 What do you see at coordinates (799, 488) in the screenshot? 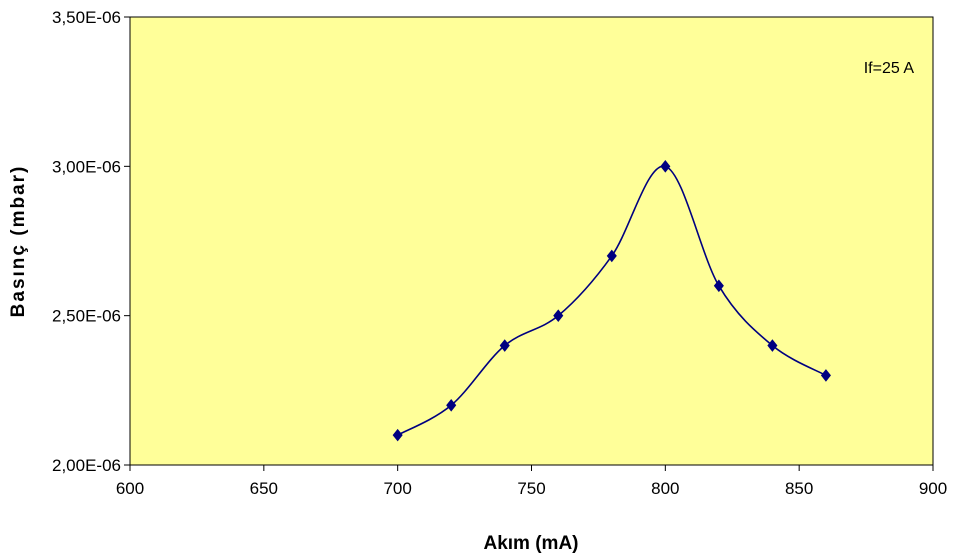
I see `x-tick-label: 850` at bounding box center [799, 488].